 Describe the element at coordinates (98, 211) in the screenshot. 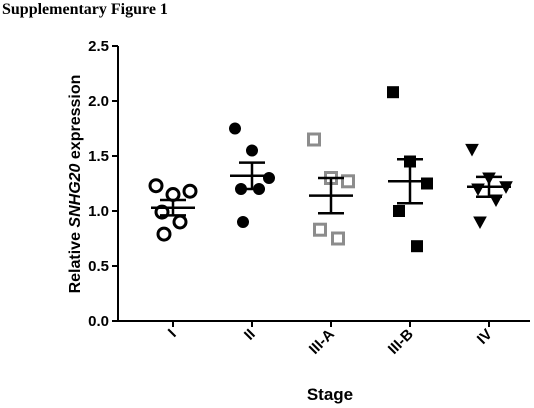

I see `y-tick-label: 1.0` at that location.